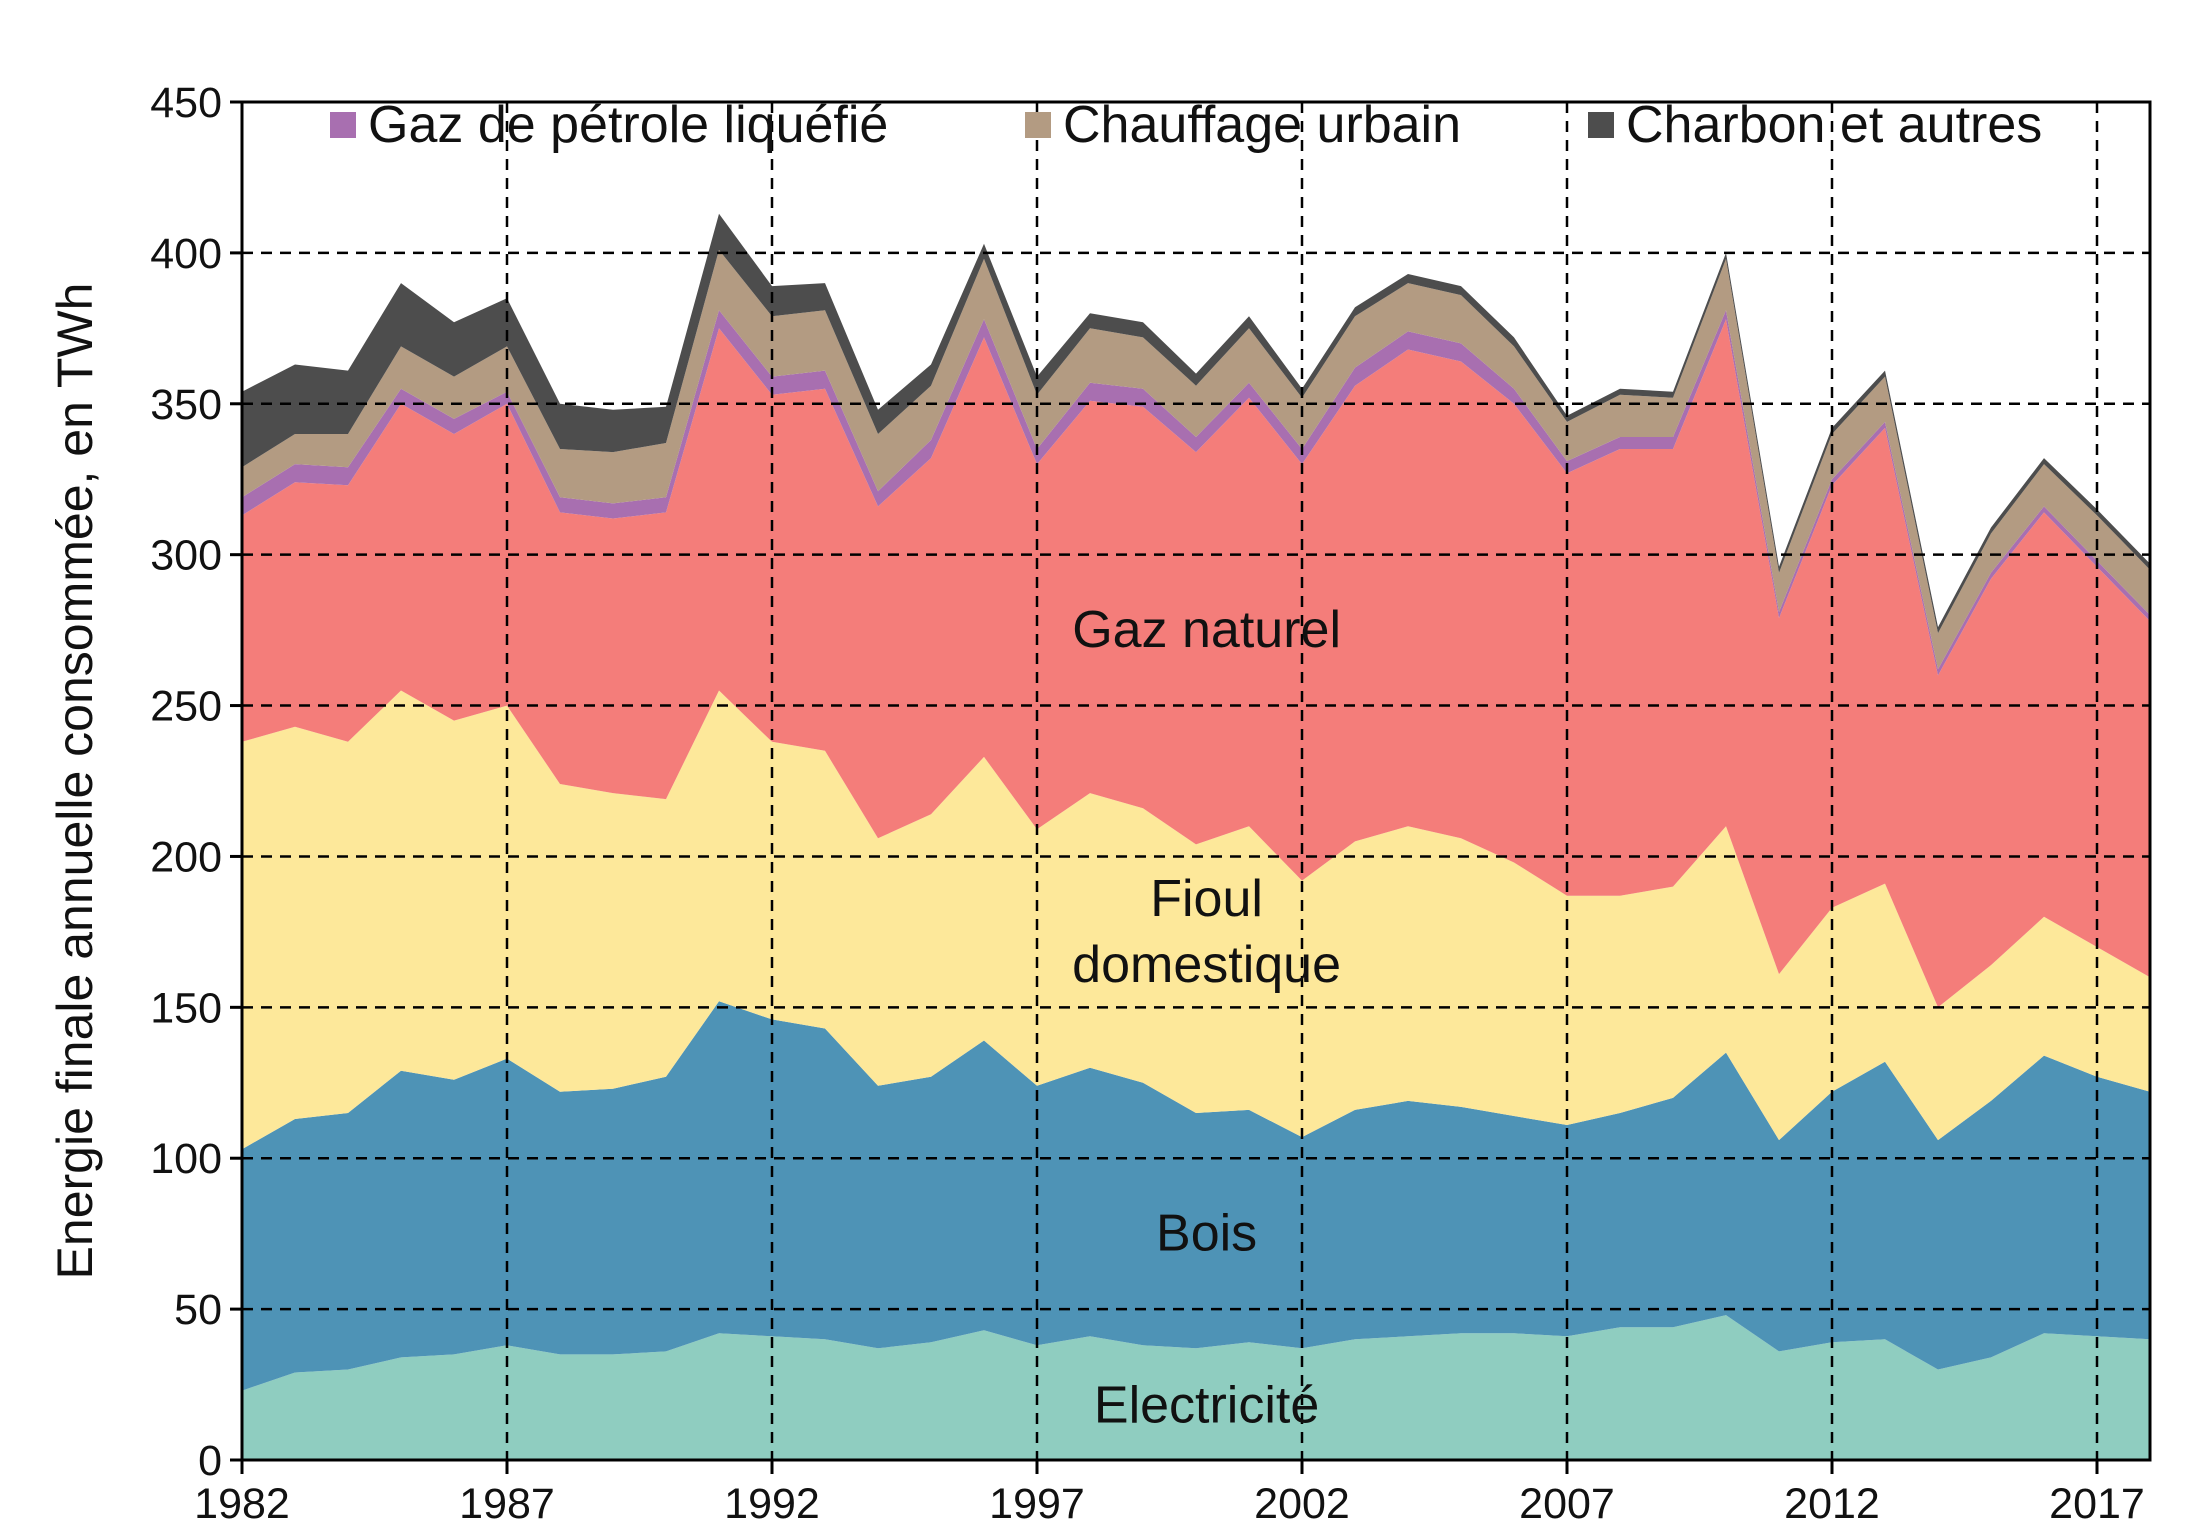 The height and width of the screenshot is (1534, 2200). I want to click on x-tick-label: 1982, so click(242, 1504).